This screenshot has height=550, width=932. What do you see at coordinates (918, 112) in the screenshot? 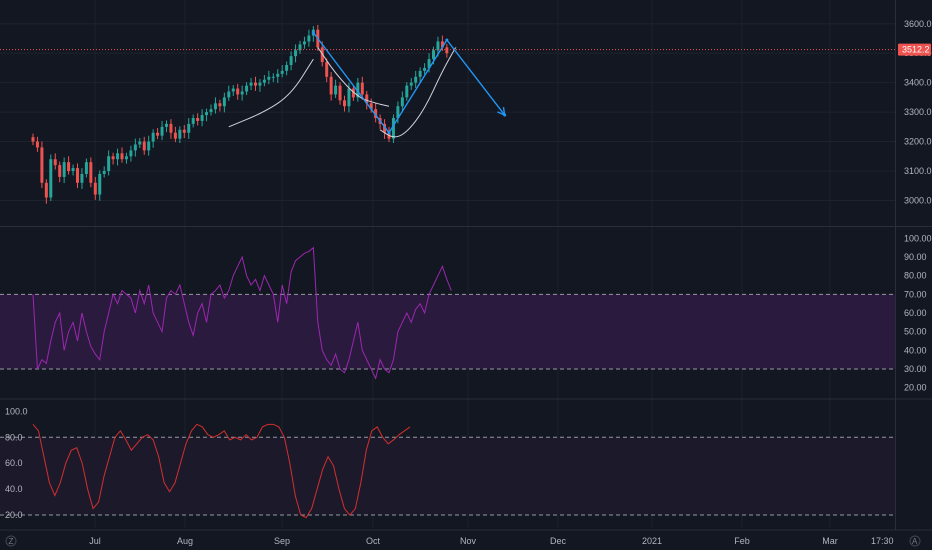
I see `price-tick-label: 3300.0` at bounding box center [918, 112].